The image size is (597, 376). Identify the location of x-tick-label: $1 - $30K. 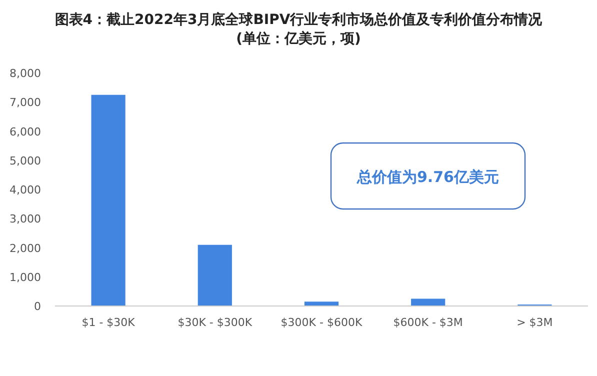
(109, 322).